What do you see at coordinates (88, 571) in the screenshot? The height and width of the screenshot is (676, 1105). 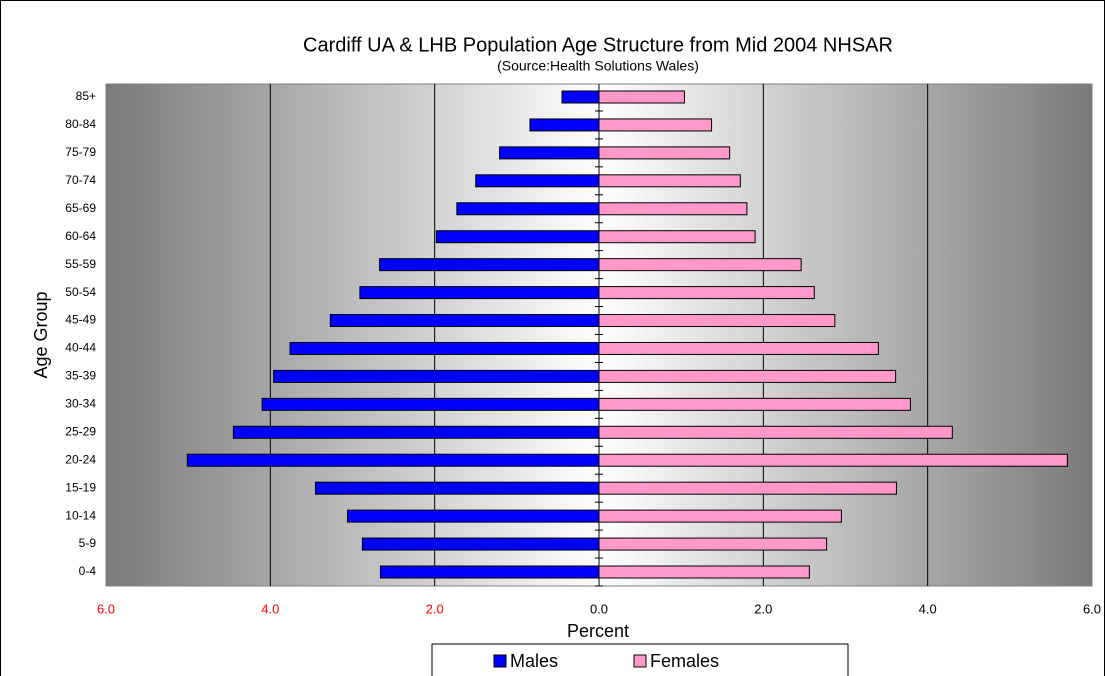 I see `y-tick-label: 0-4` at bounding box center [88, 571].